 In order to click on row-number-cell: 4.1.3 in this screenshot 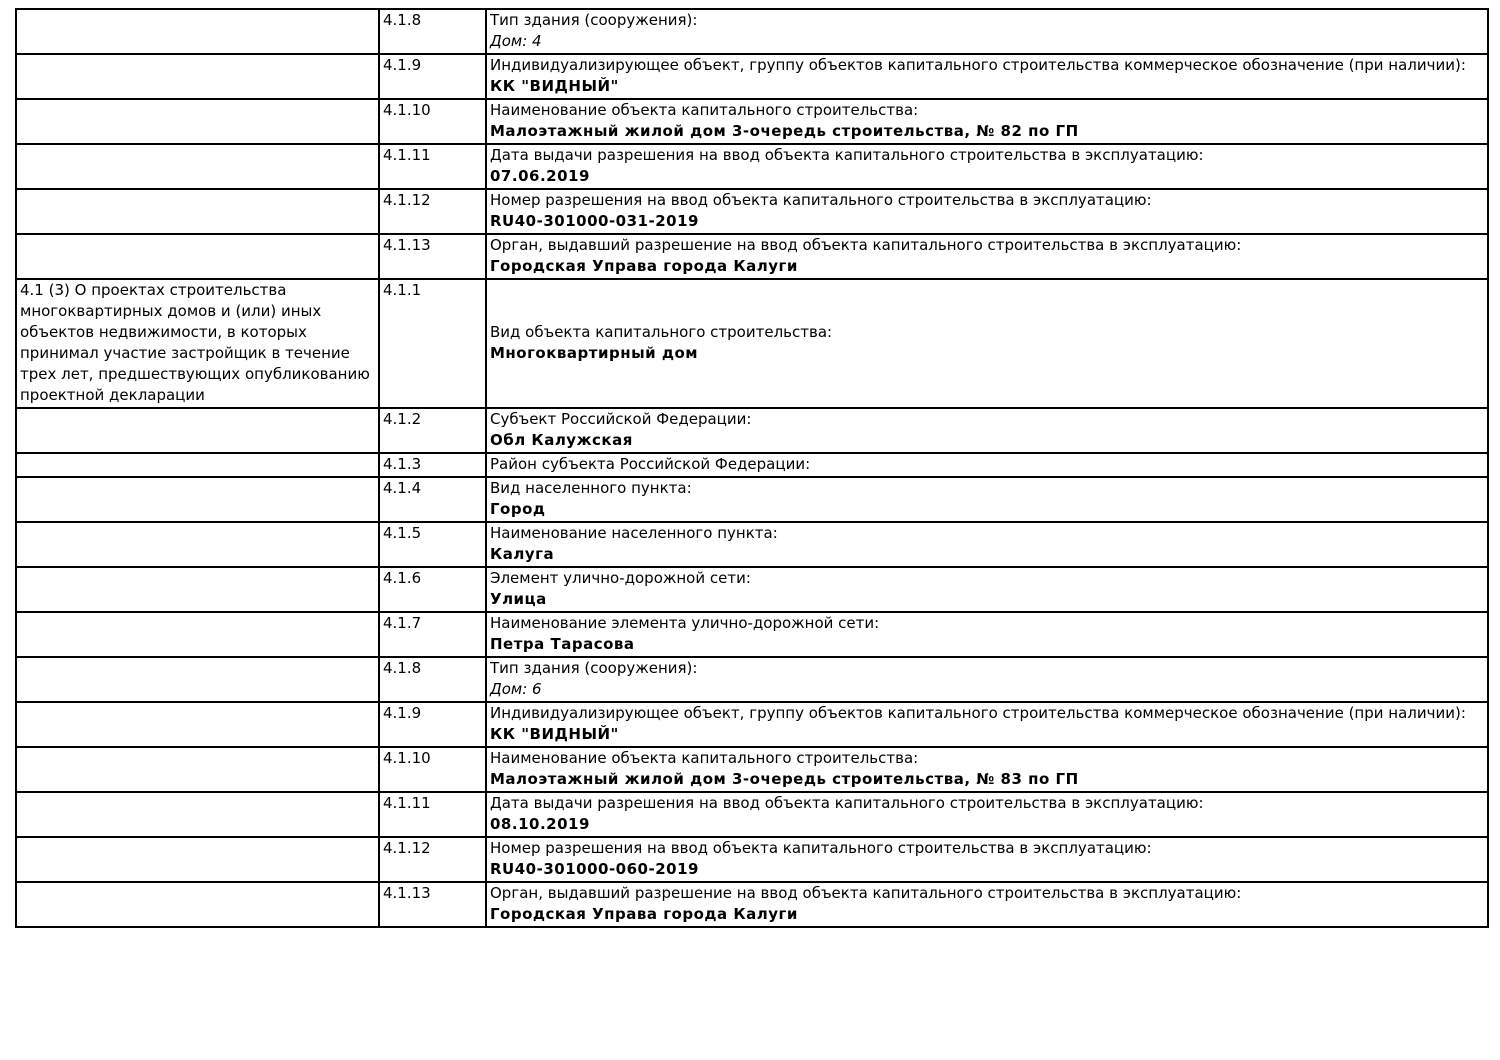, I will do `click(432, 465)`.